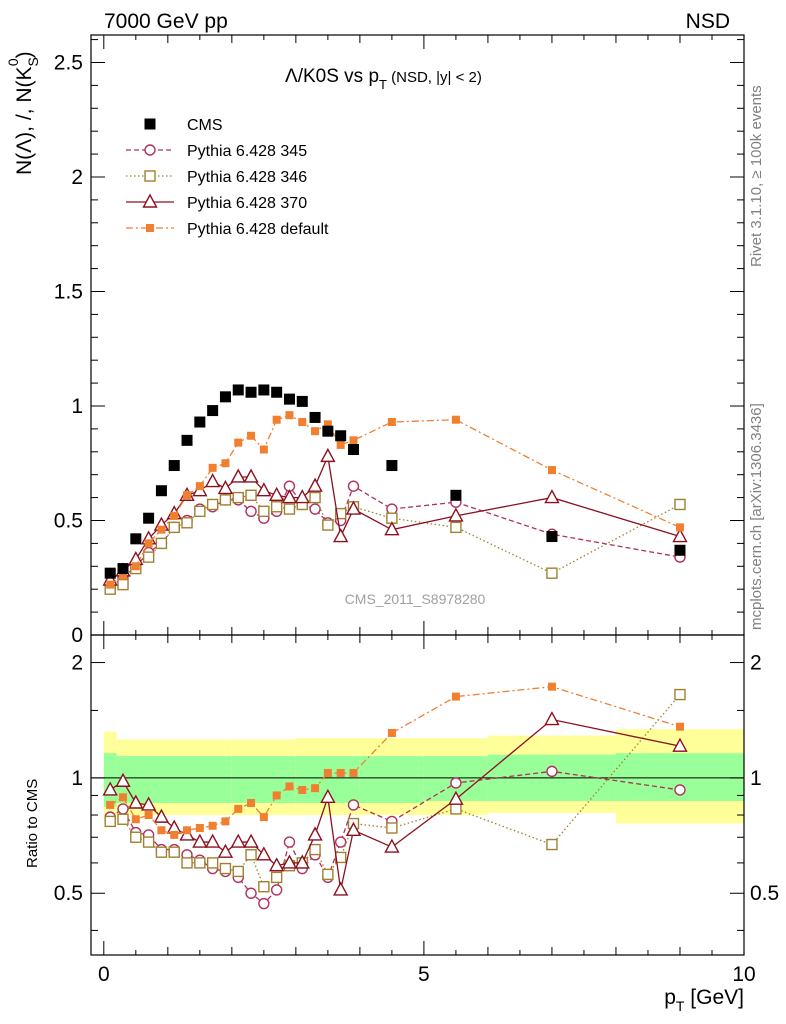 The height and width of the screenshot is (1024, 786). I want to click on legend-entry: Pythia 6.428 default, so click(227, 229).